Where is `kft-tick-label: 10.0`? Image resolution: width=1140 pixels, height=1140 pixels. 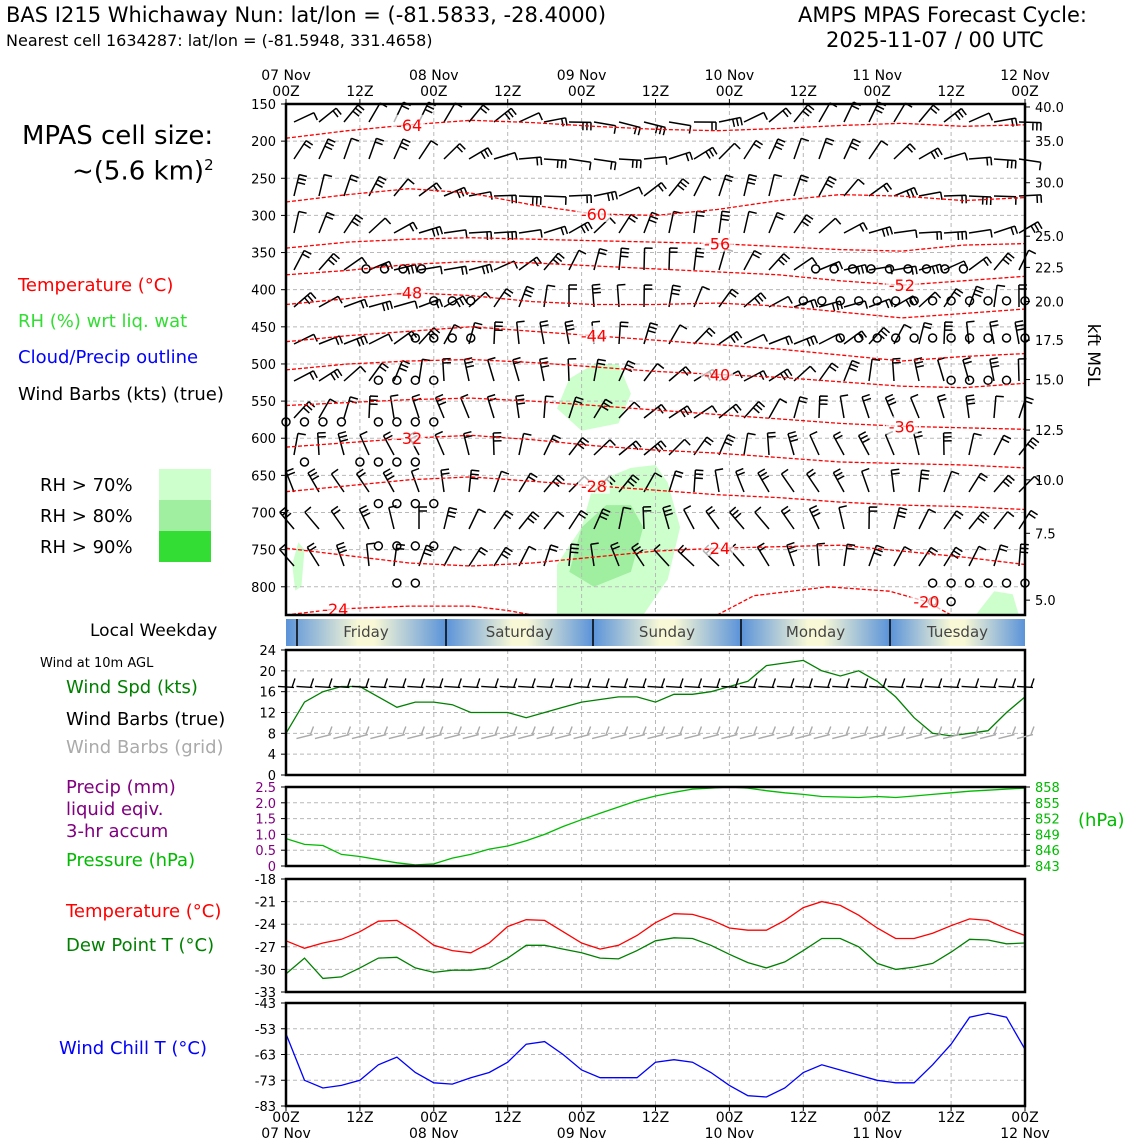
kft-tick-label: 10.0 is located at coordinates (1049, 481).